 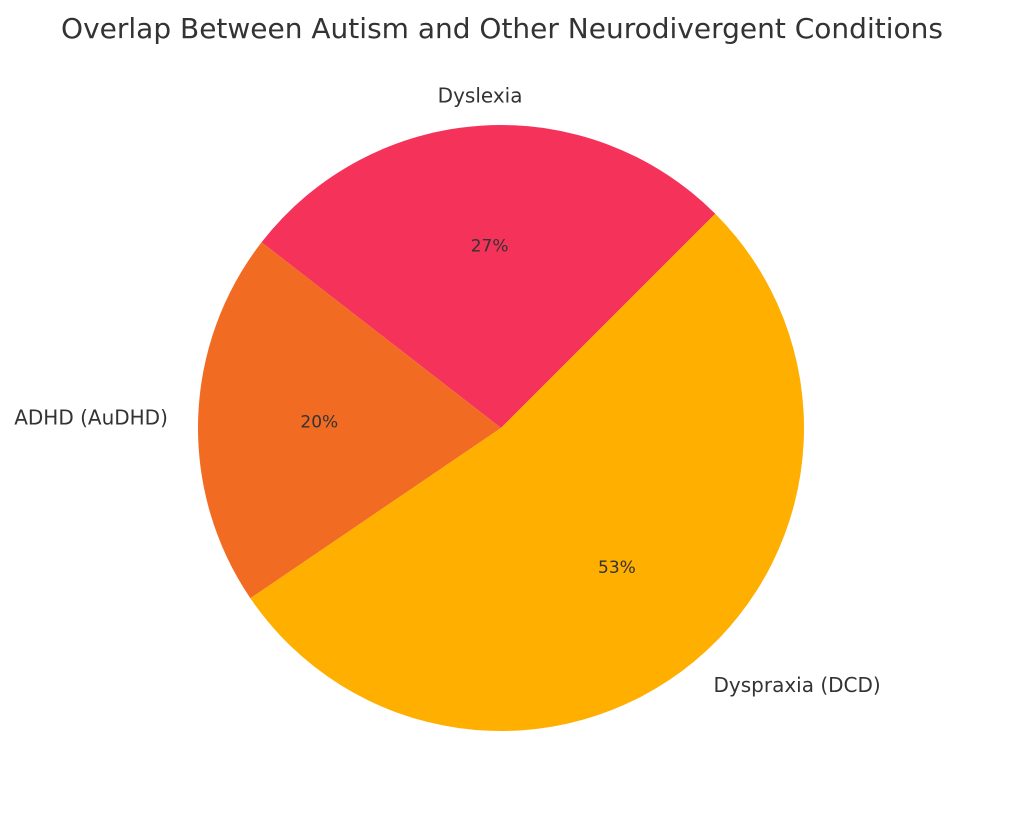 I want to click on slice-percent-dyslexia: 27%, so click(x=490, y=247).